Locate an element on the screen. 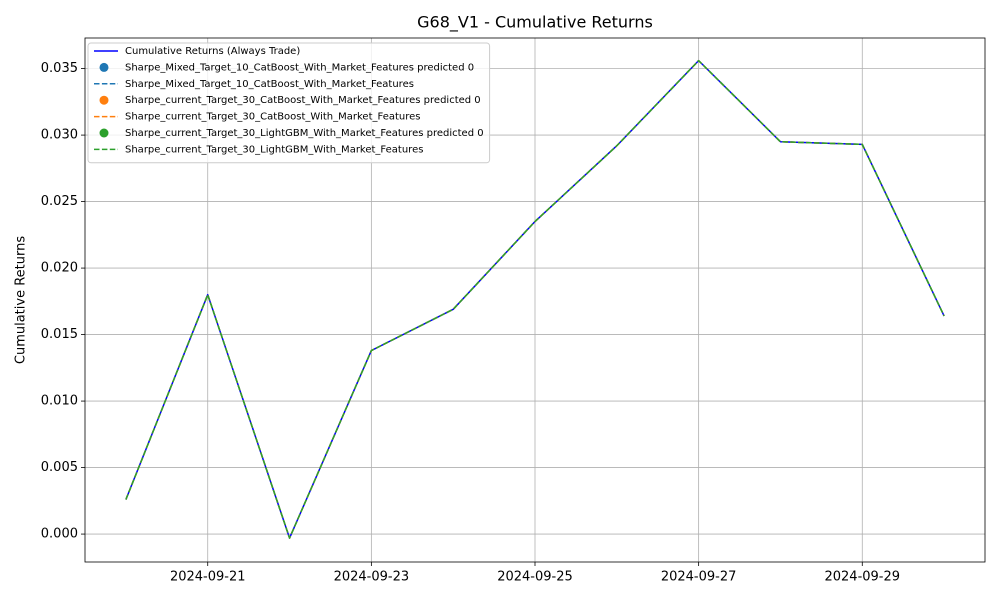  y-tick-label: 0.025 is located at coordinates (59, 201).